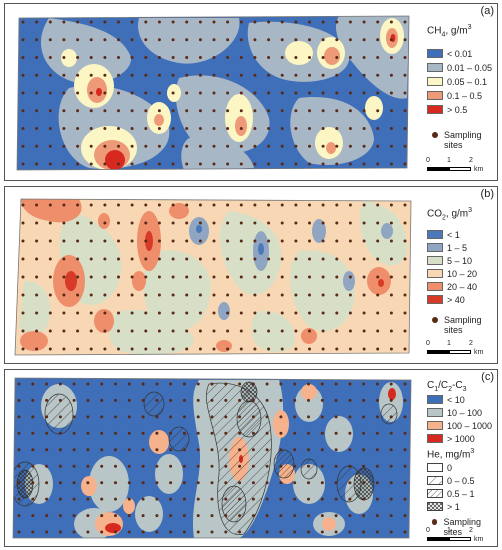 The image size is (502, 550). What do you see at coordinates (435, 480) in the screenshot?
I see `he-swatch-sparse` at bounding box center [435, 480].